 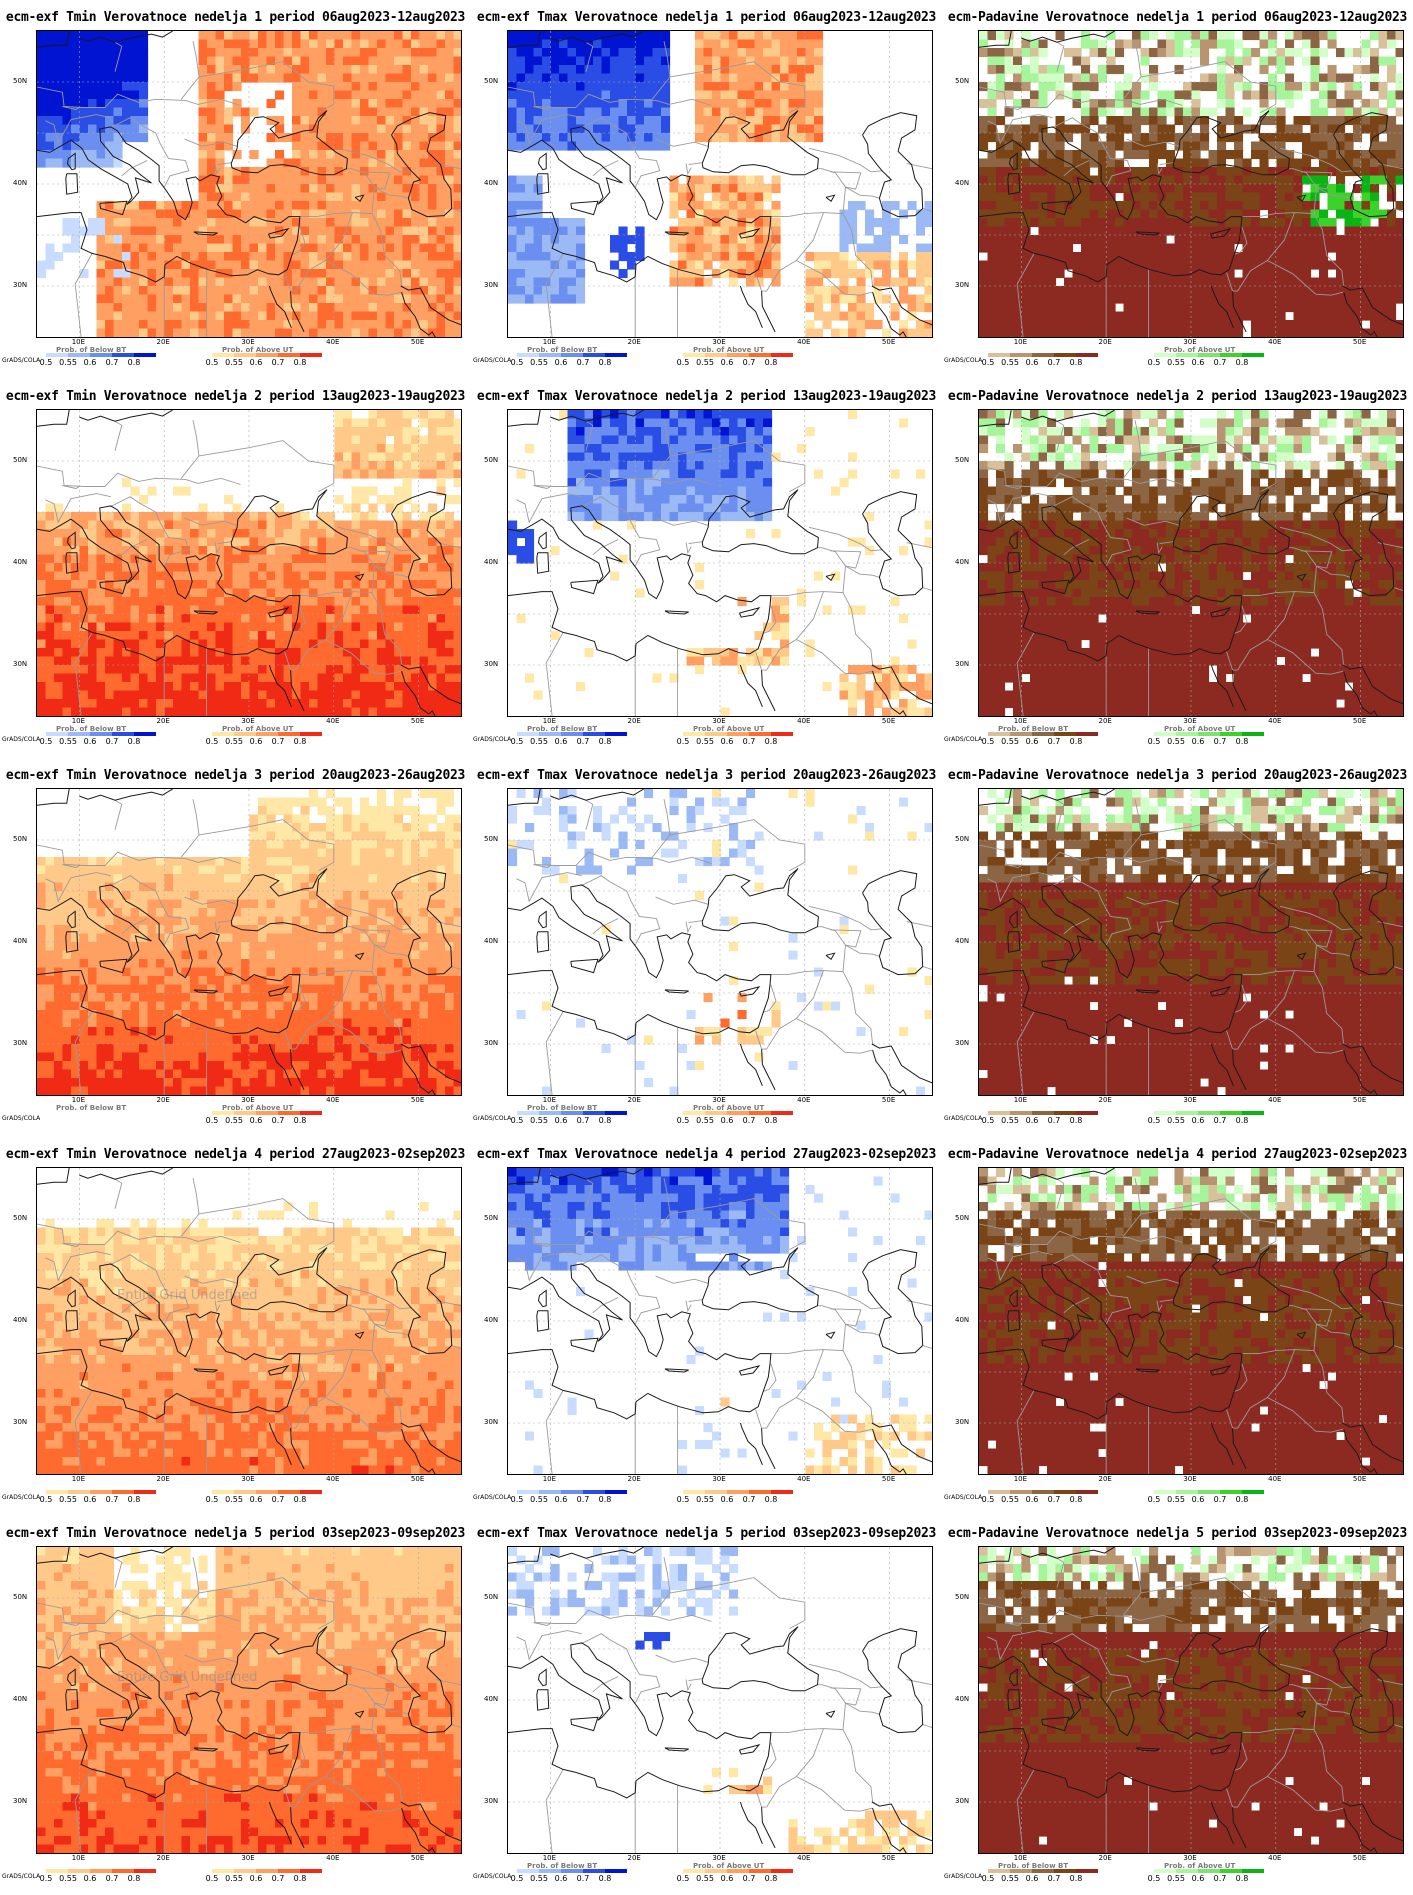 I want to click on map-frame: Entire Grid Undefined, so click(x=249, y=1321).